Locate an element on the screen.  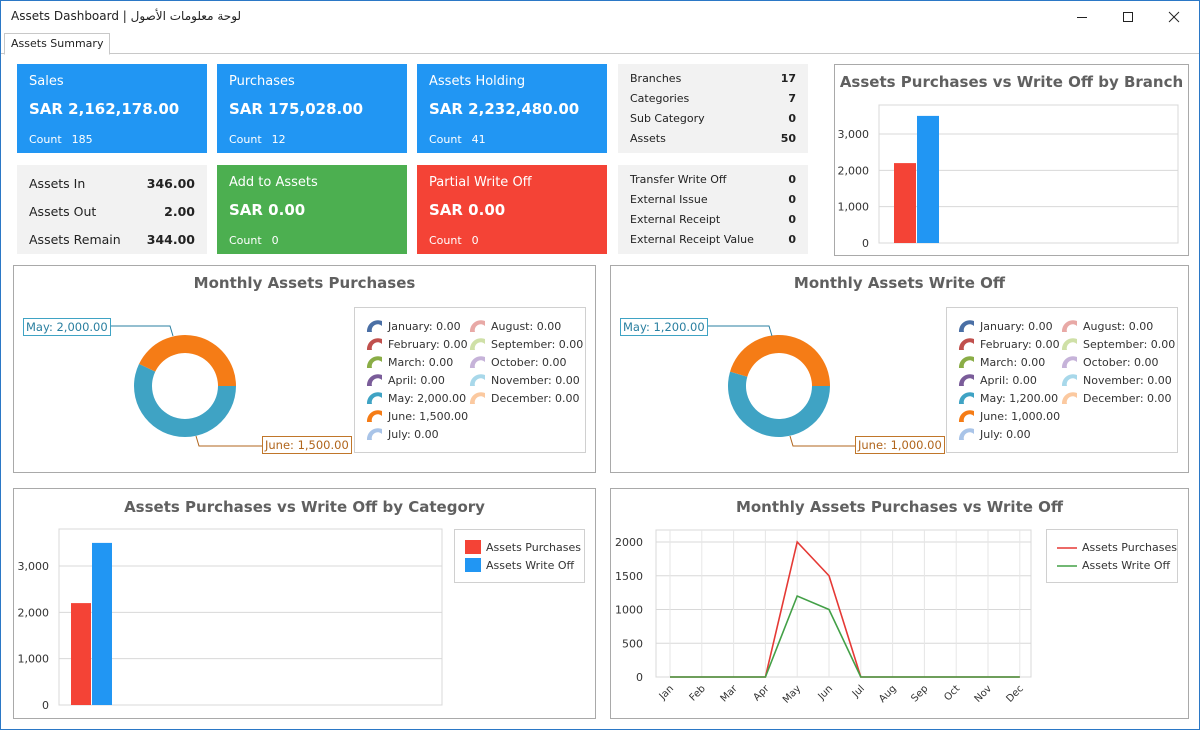
legend-item-september: September: 0.00 is located at coordinates (525, 344).